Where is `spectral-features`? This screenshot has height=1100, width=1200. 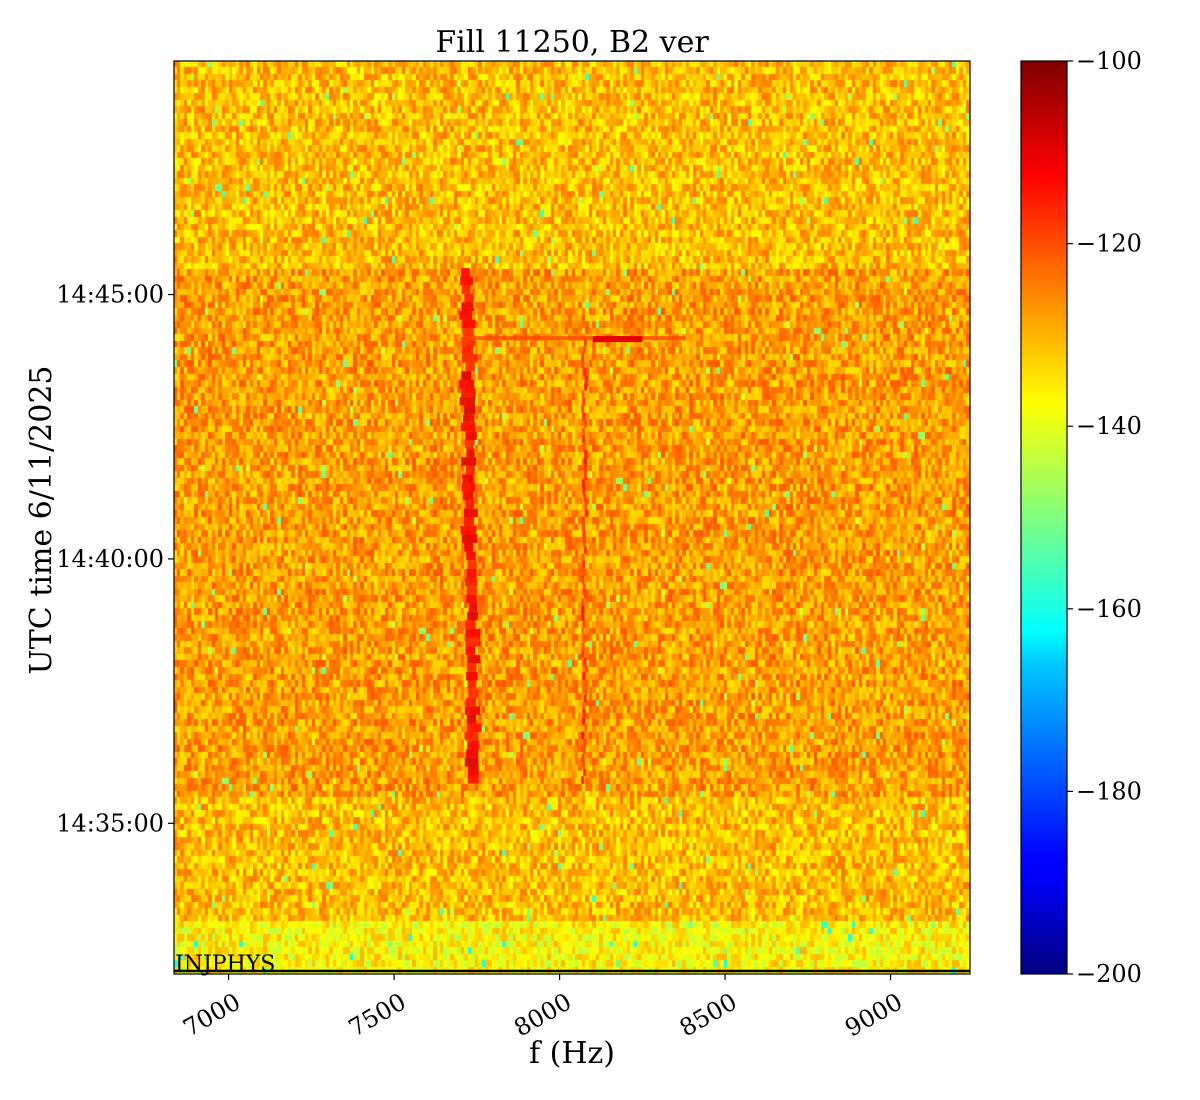 spectral-features is located at coordinates (572, 526).